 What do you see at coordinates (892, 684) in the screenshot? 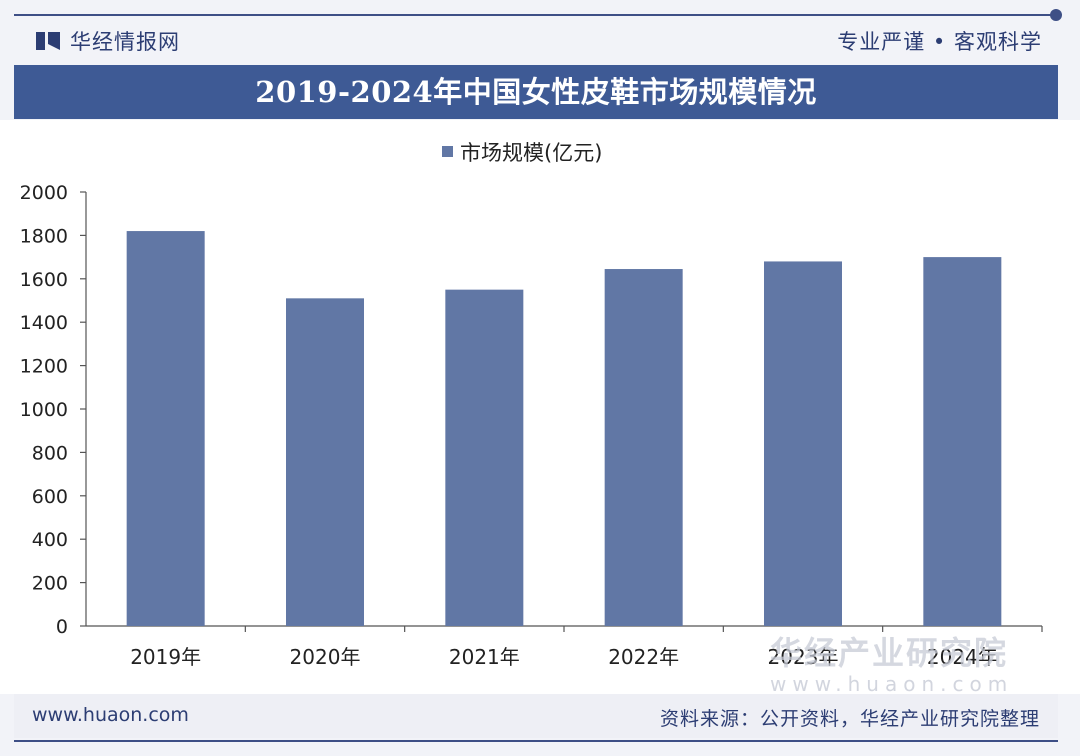
I see `watermark-url: www.huaon.com` at bounding box center [892, 684].